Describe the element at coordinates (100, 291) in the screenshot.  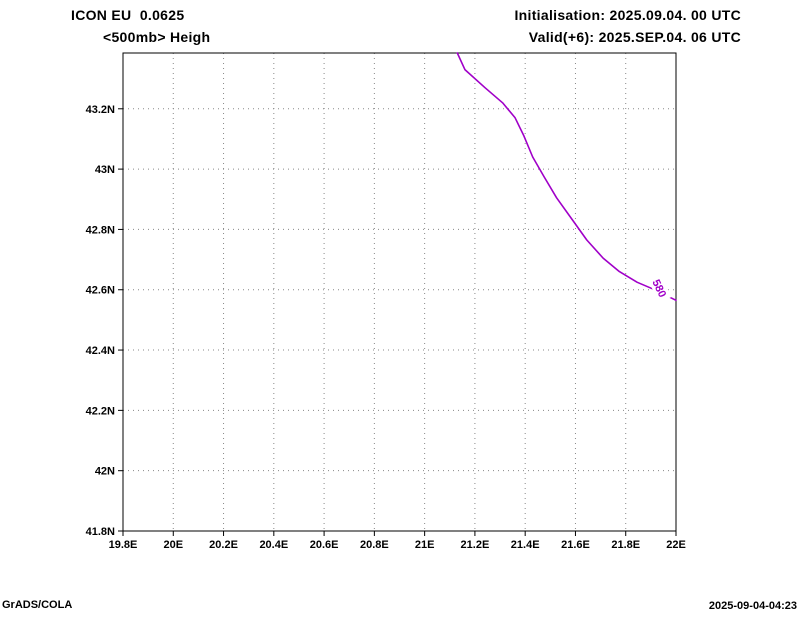
I see `y-axis-tick-label: 42.6N` at that location.